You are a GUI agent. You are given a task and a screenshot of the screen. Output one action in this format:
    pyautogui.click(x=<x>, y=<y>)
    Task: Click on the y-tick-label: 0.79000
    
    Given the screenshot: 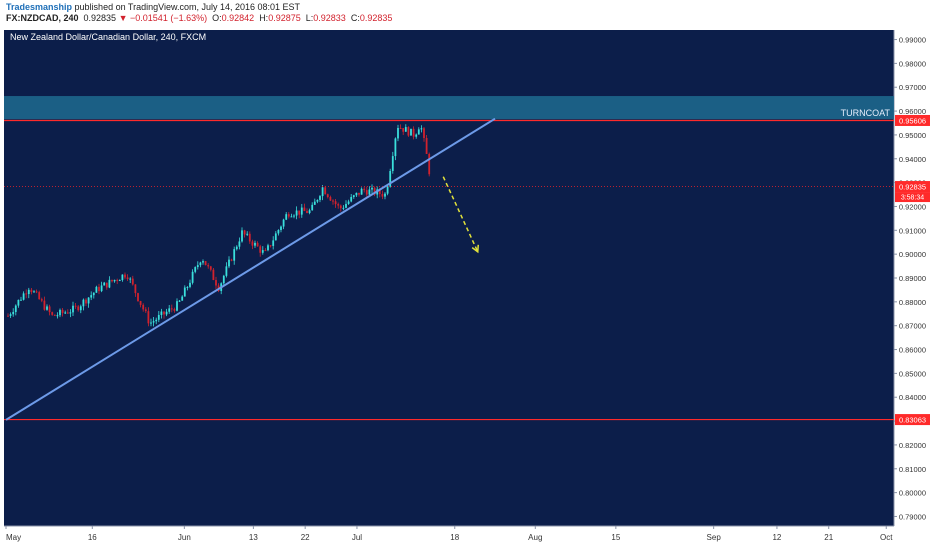 What is the action you would take?
    pyautogui.click(x=912, y=516)
    